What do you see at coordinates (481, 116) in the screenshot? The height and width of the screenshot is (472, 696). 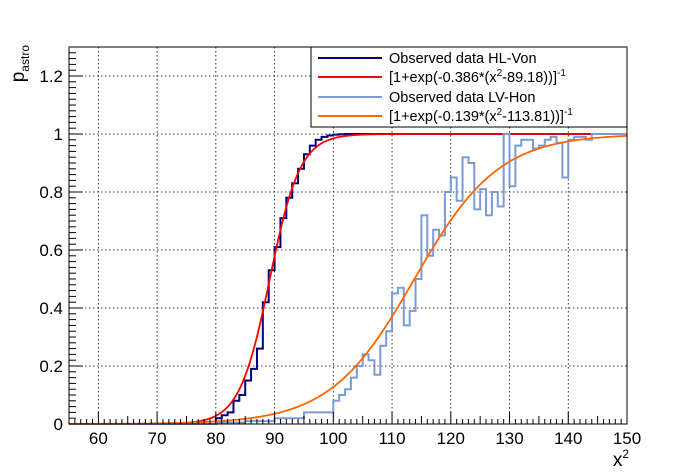 I see `legend-label-lv-fit: [1+exp(-0.139*(x2-113.81))]-1` at bounding box center [481, 116].